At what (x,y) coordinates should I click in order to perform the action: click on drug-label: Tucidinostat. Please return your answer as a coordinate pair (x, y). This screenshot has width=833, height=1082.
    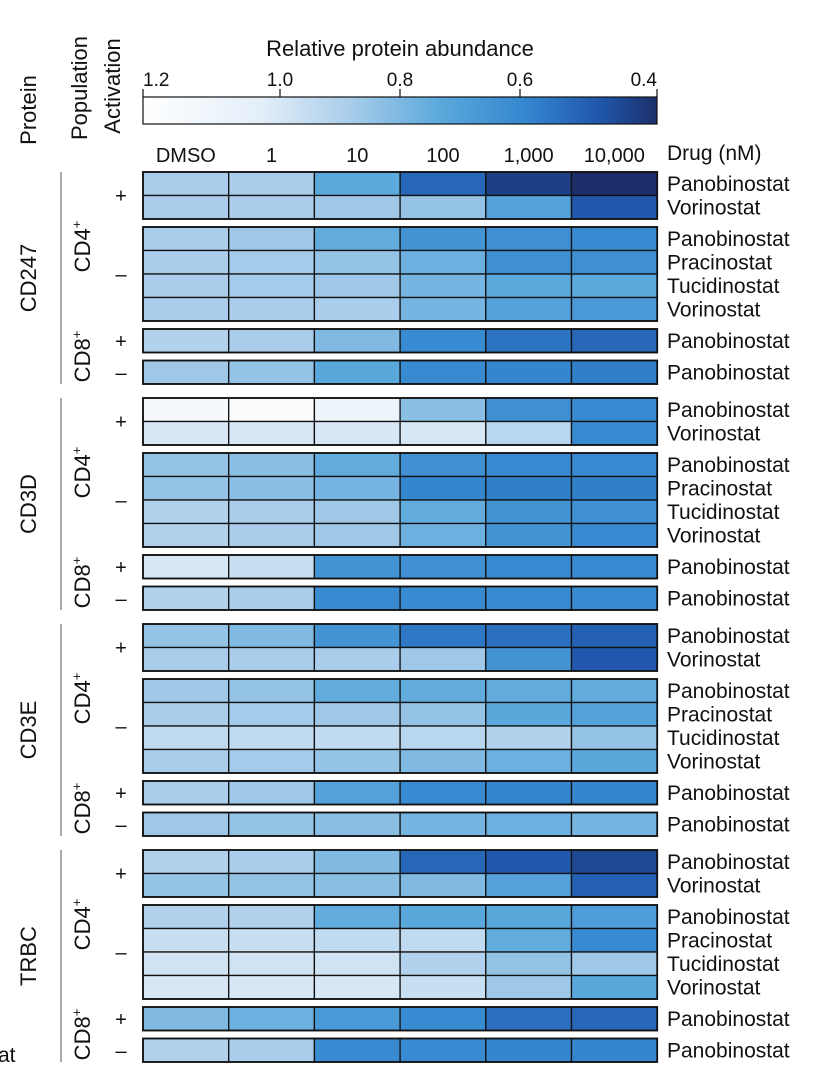
    Looking at the image, I should click on (723, 286).